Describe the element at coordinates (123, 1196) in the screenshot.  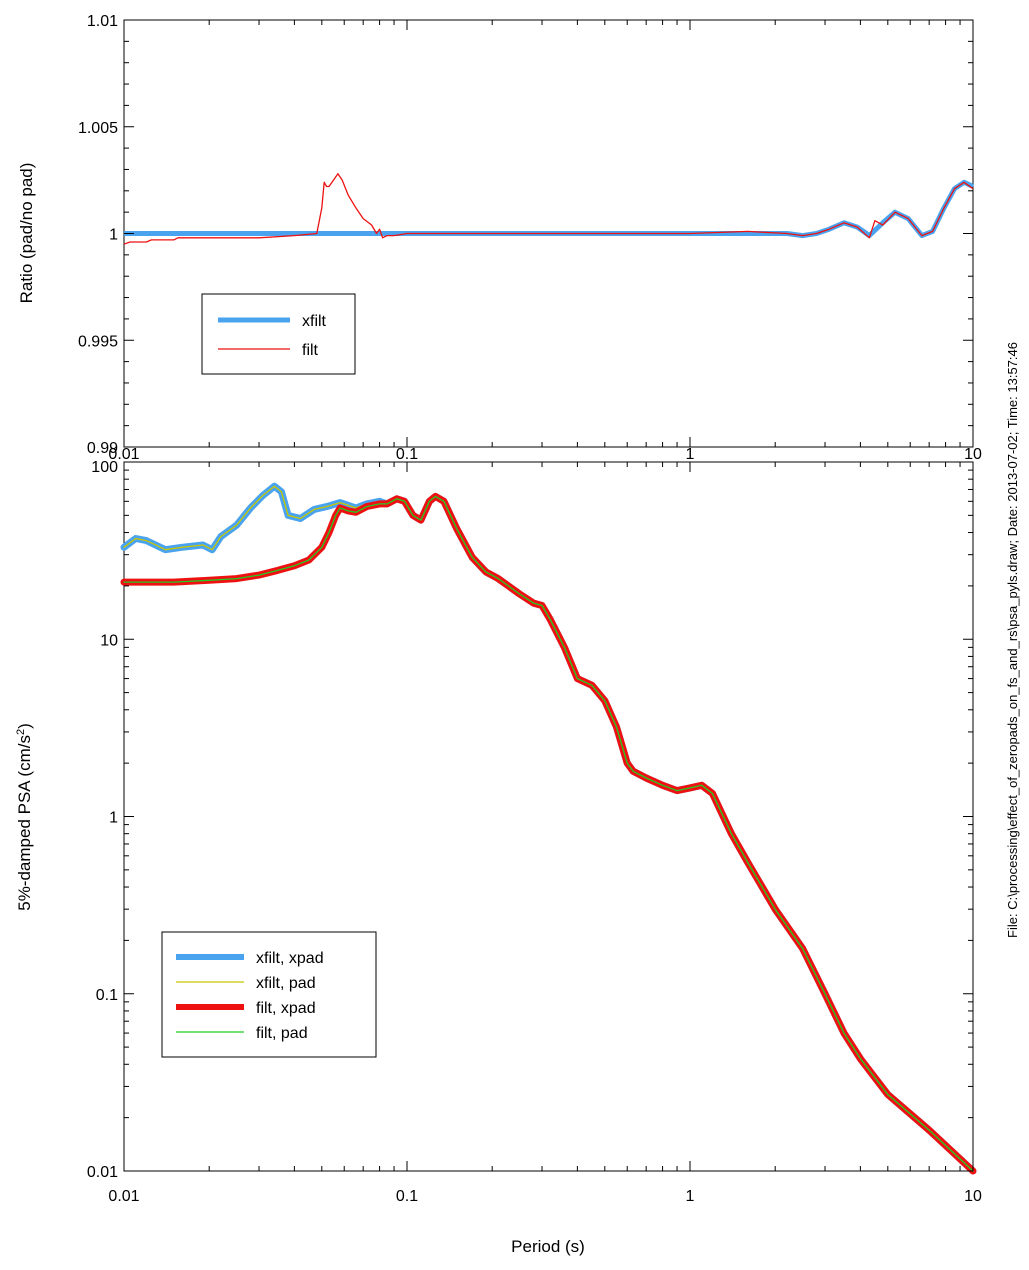
I see `psa-x-tick-label: 0.01` at that location.